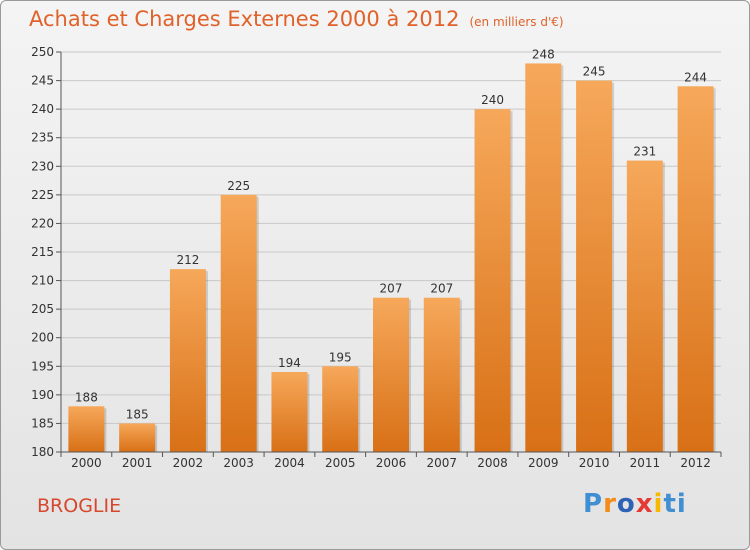 This screenshot has height=550, width=750. I want to click on y-tick-label: 205, so click(42, 309).